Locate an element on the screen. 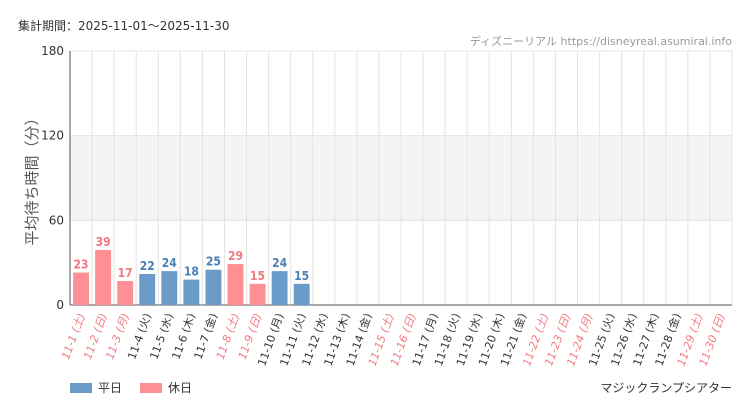 The image size is (750, 410). holiday-swatch is located at coordinates (151, 387).